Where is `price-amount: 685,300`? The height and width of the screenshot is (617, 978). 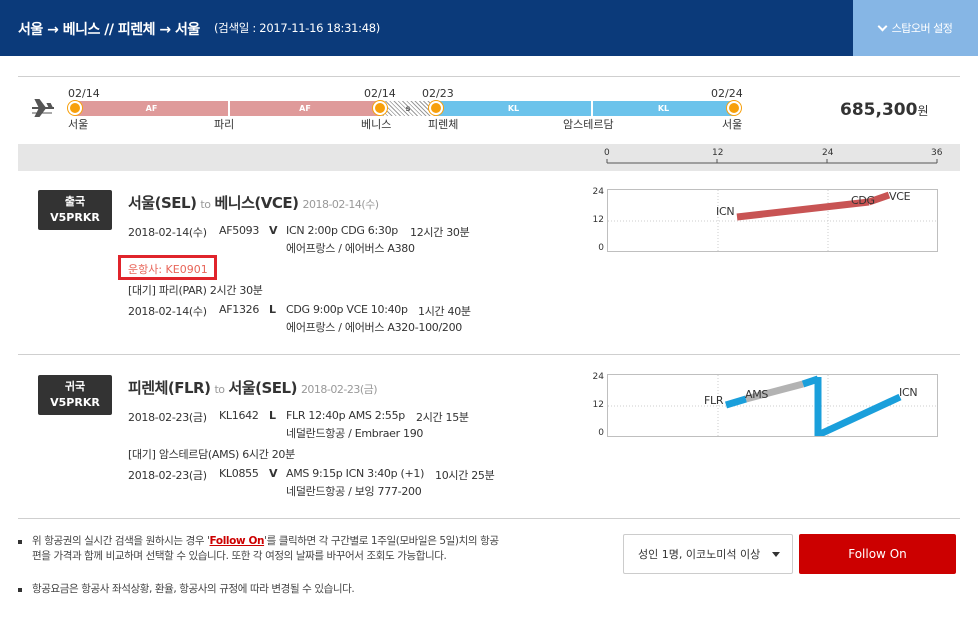
price-amount: 685,300 is located at coordinates (879, 110).